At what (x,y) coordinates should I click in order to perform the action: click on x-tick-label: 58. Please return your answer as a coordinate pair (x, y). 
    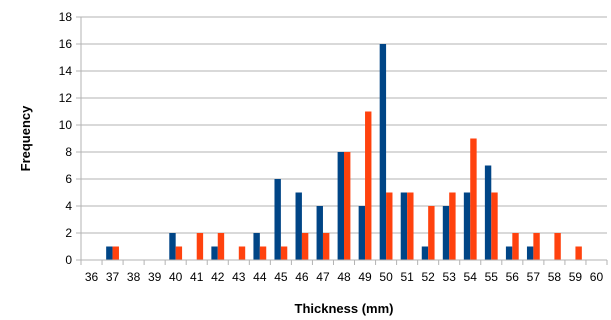
    Looking at the image, I should click on (555, 277).